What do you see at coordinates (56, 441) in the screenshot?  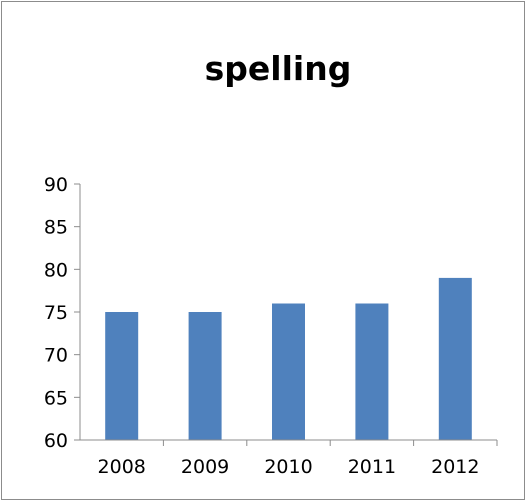 I see `y-tick-label: 60` at bounding box center [56, 441].